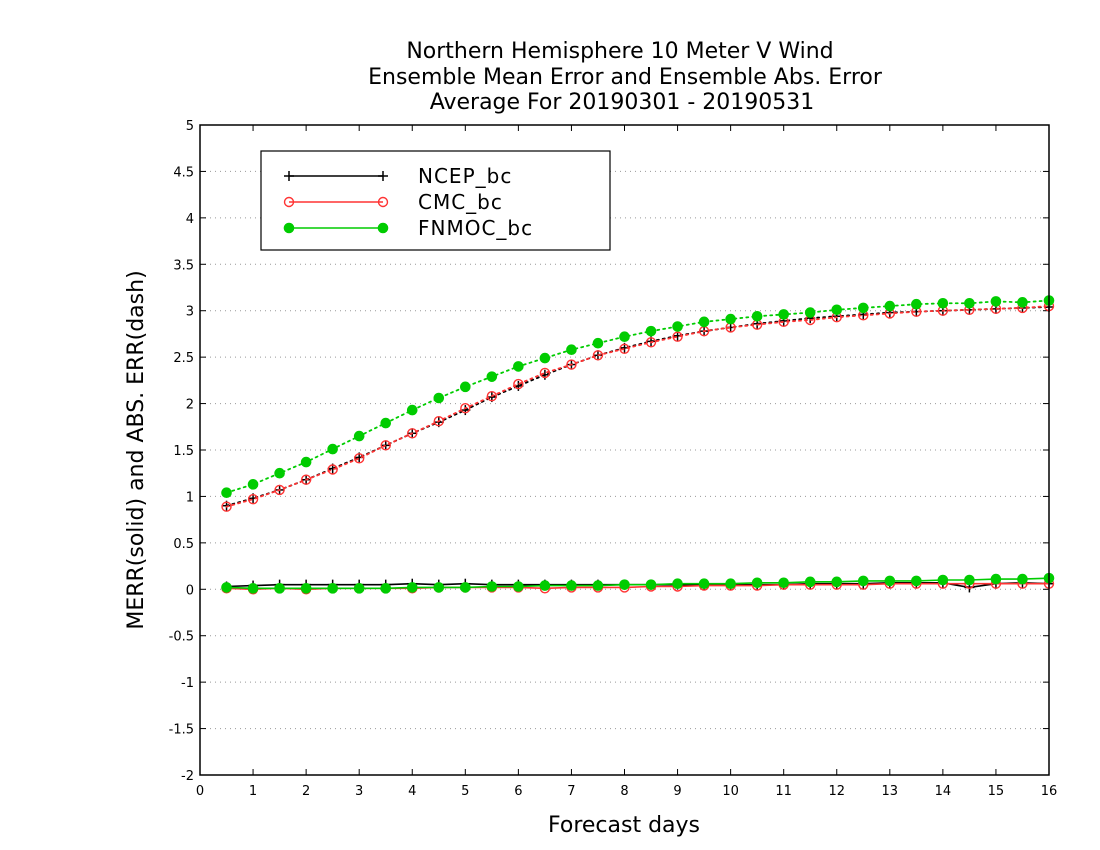 The image size is (1100, 850). Describe the element at coordinates (289, 202) in the screenshot. I see `legend-marker-start-cmc_bc` at that location.